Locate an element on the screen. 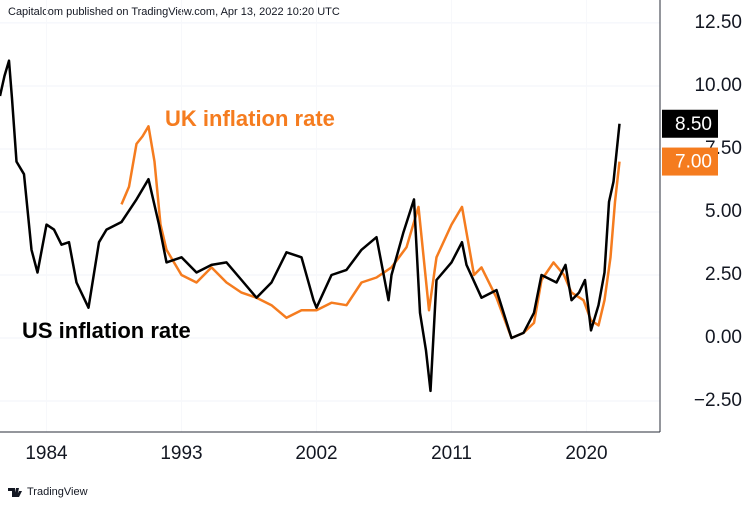  footer: TradingView is located at coordinates (57, 492).